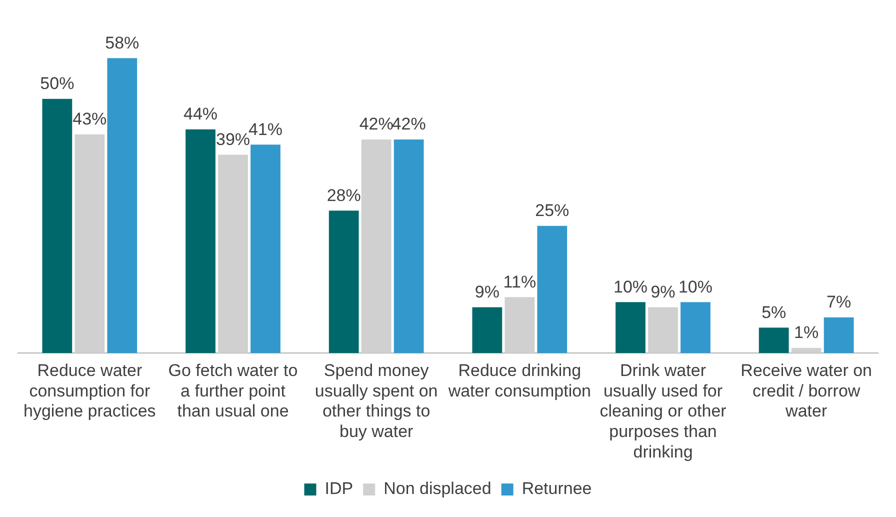 This screenshot has height=517, width=896. I want to click on data-label: 25%, so click(552, 210).